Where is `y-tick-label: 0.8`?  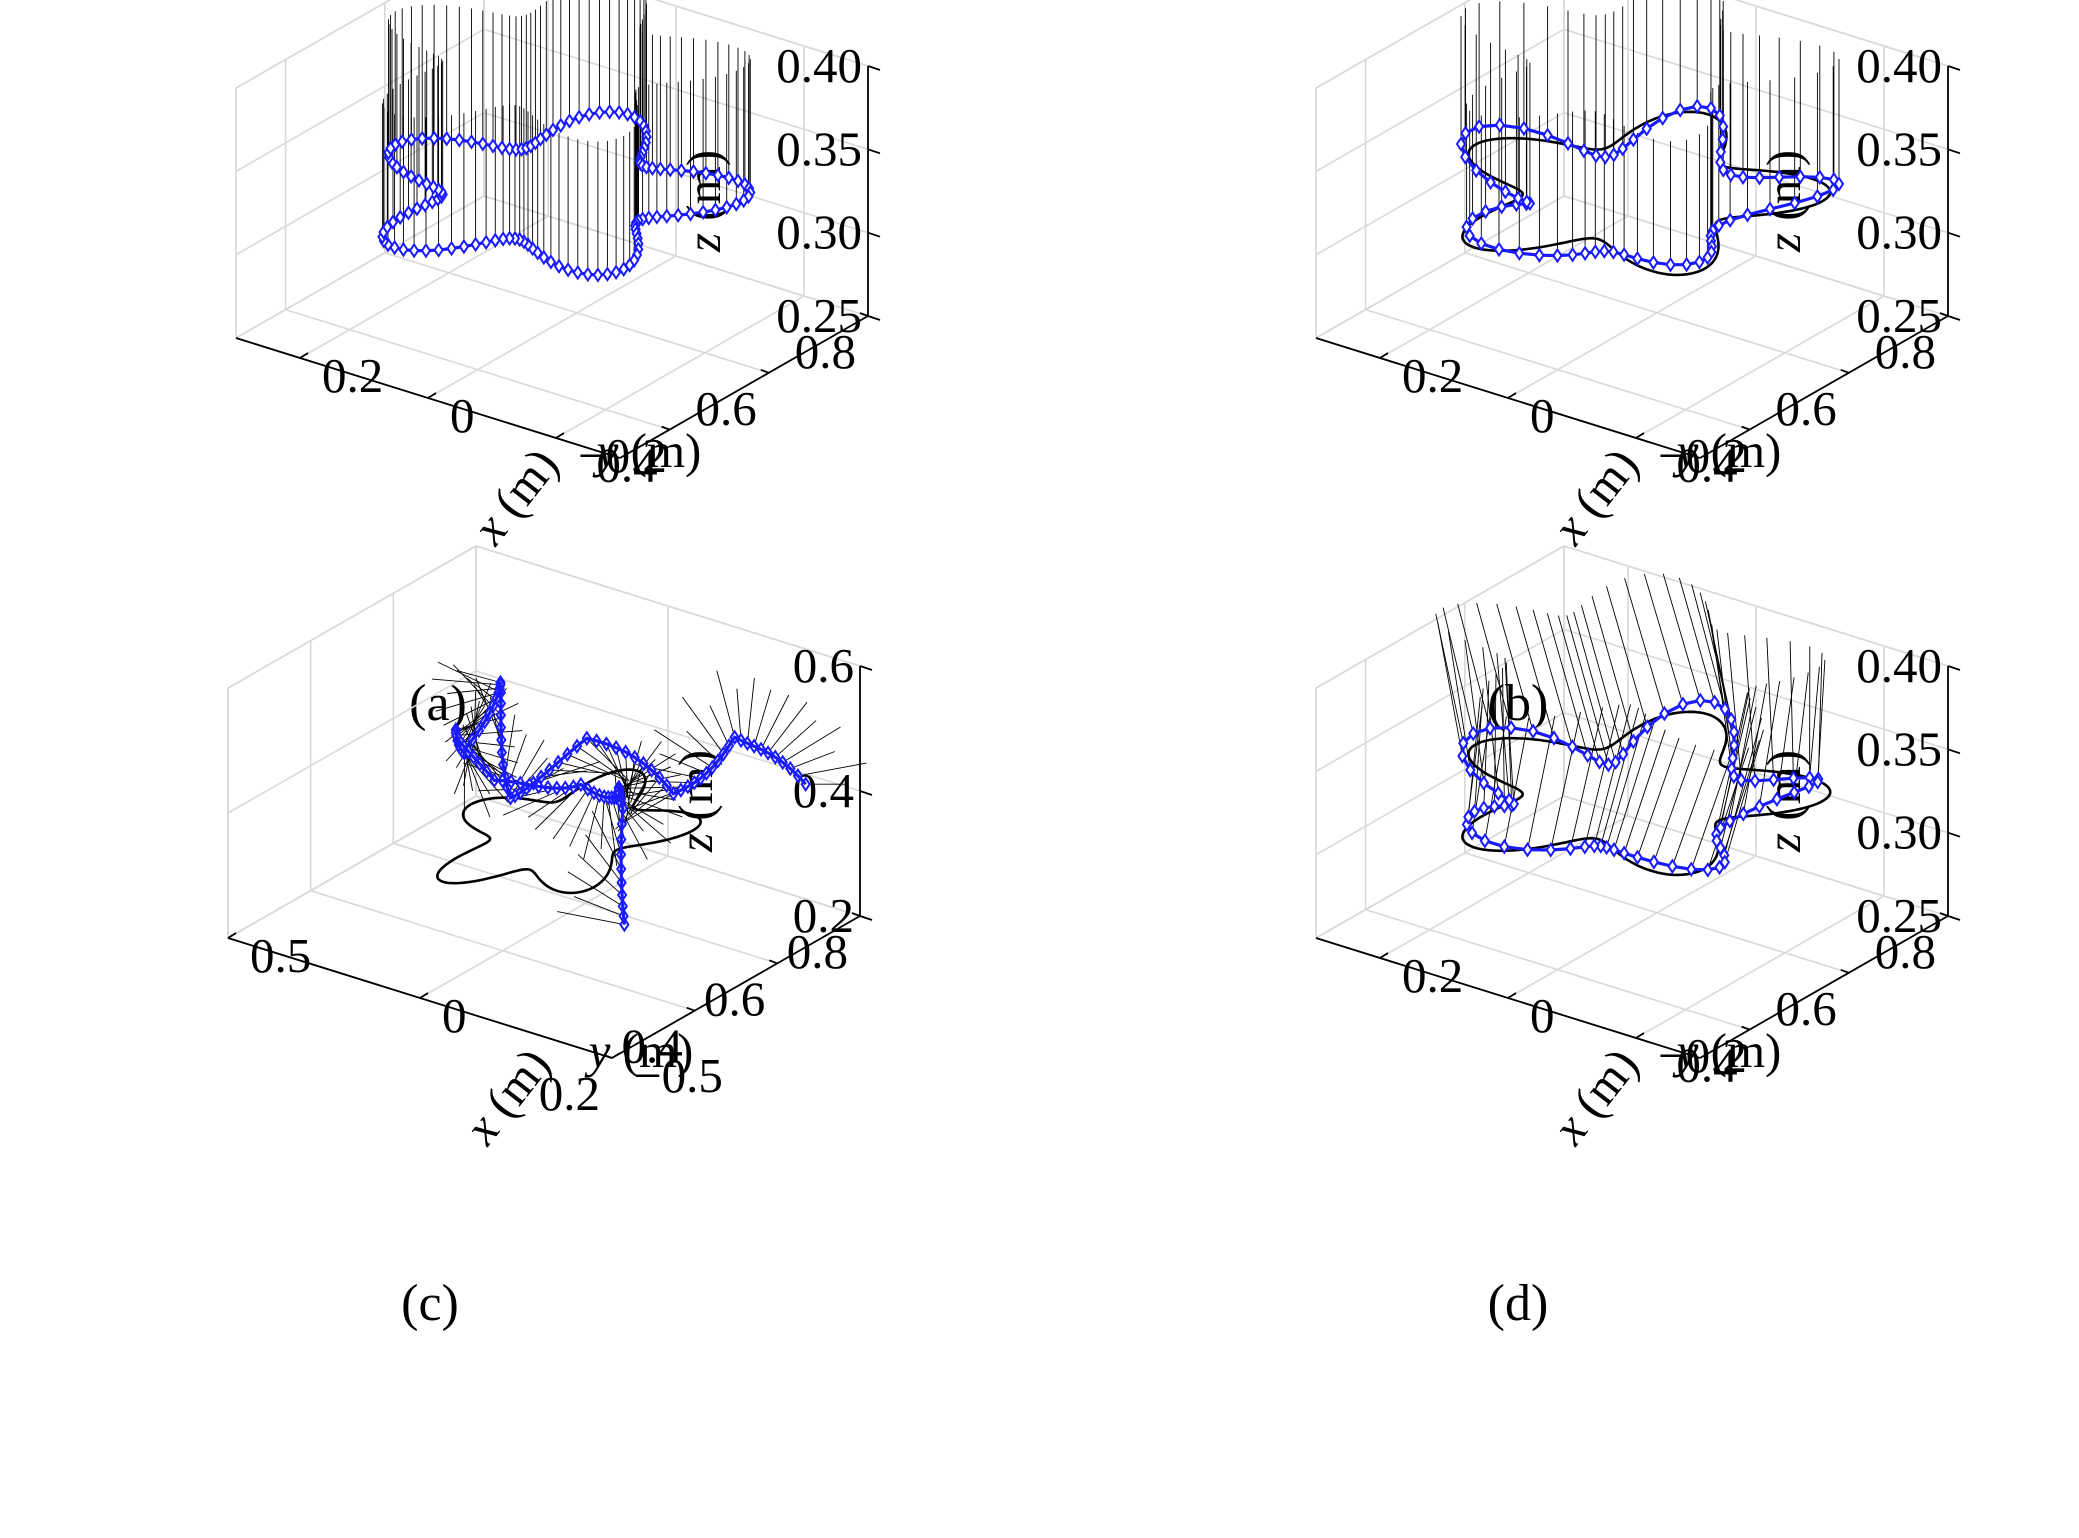 y-tick-label: 0.8 is located at coordinates (825, 351).